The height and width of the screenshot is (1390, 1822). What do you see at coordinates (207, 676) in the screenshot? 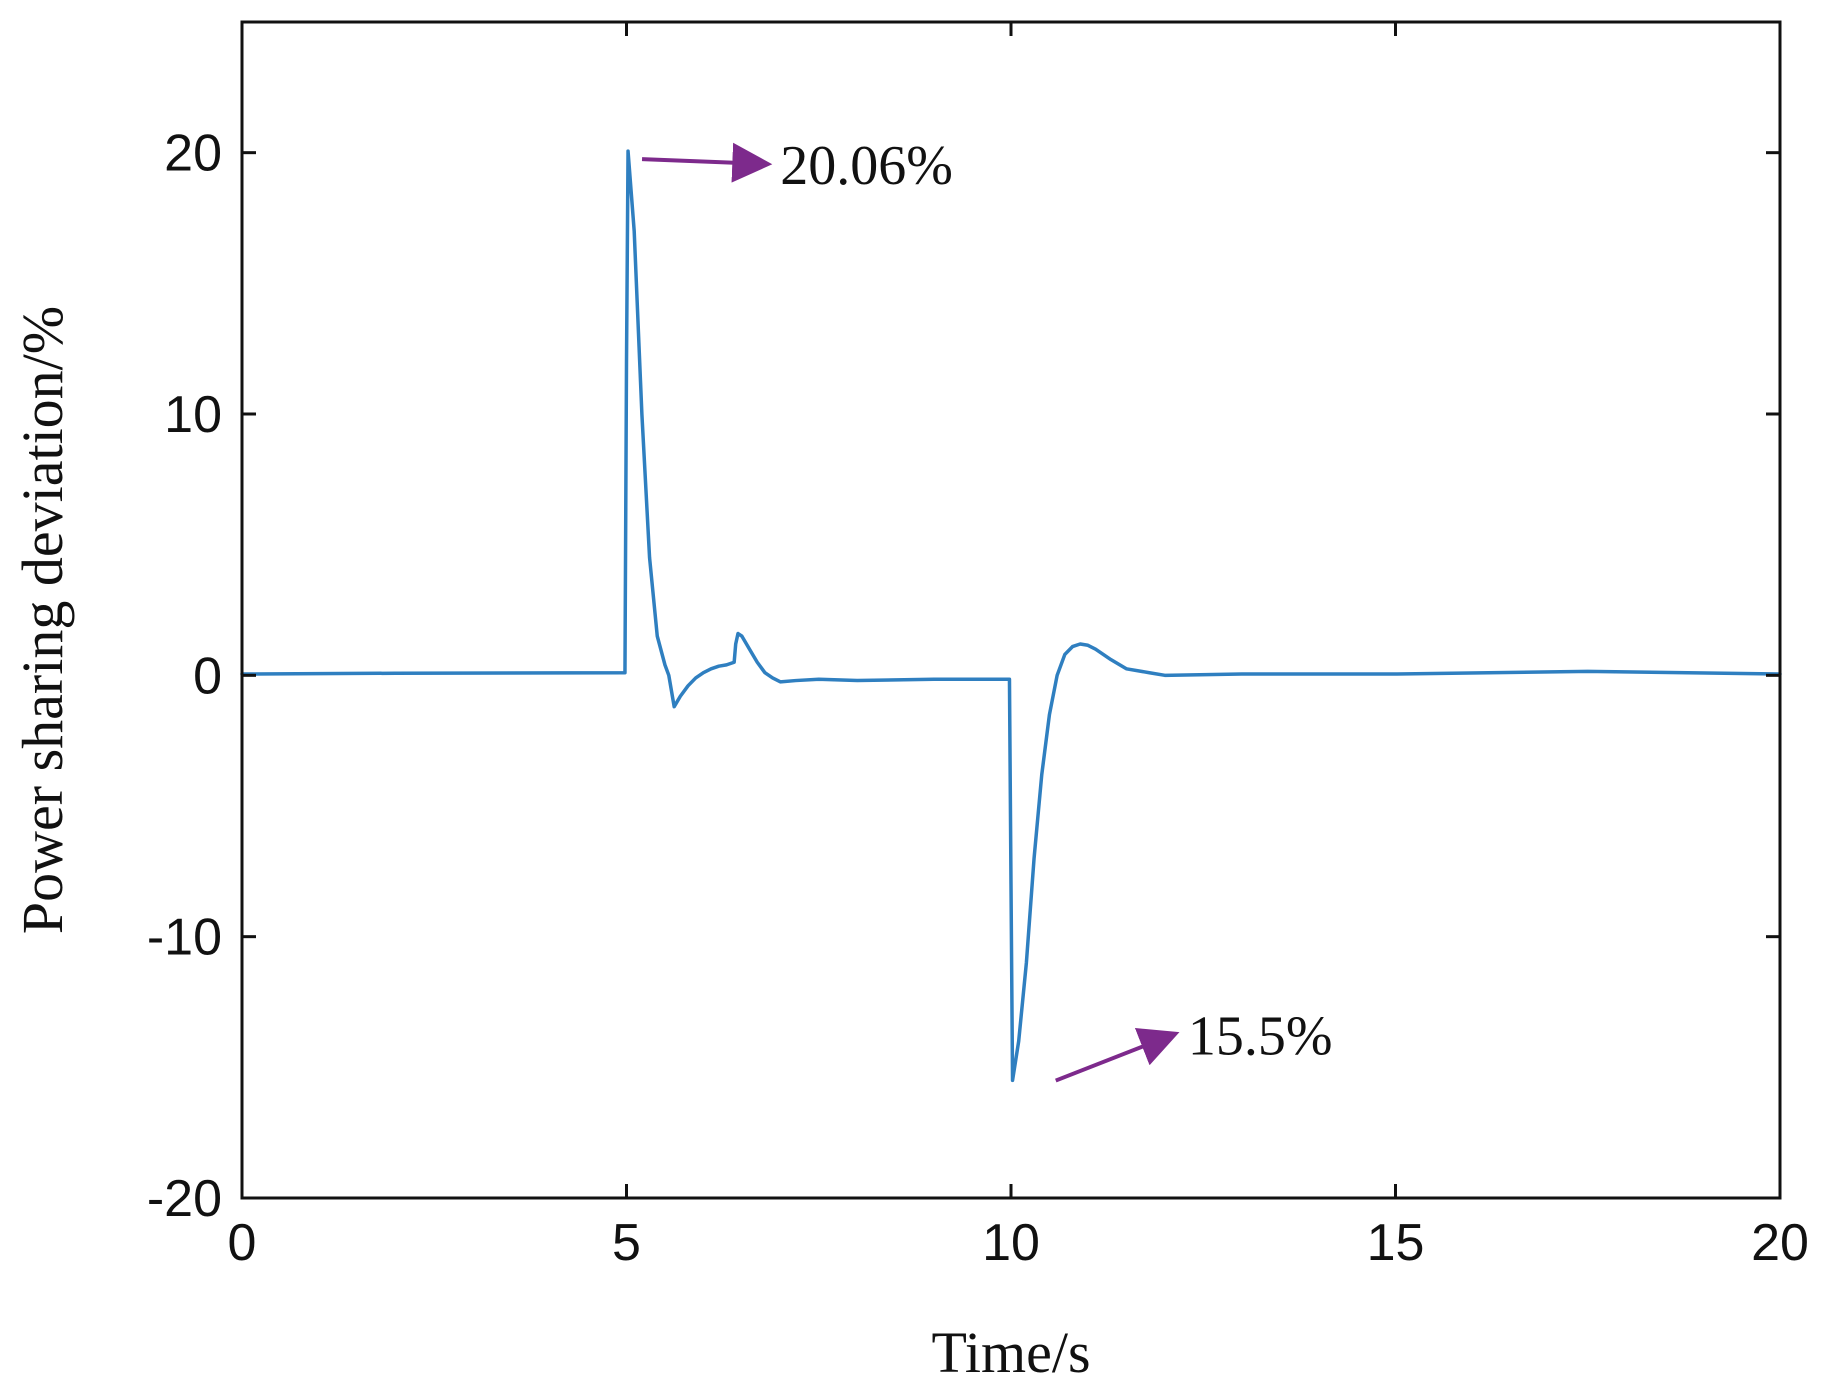
I see `y-tick-label: 0` at bounding box center [207, 676].